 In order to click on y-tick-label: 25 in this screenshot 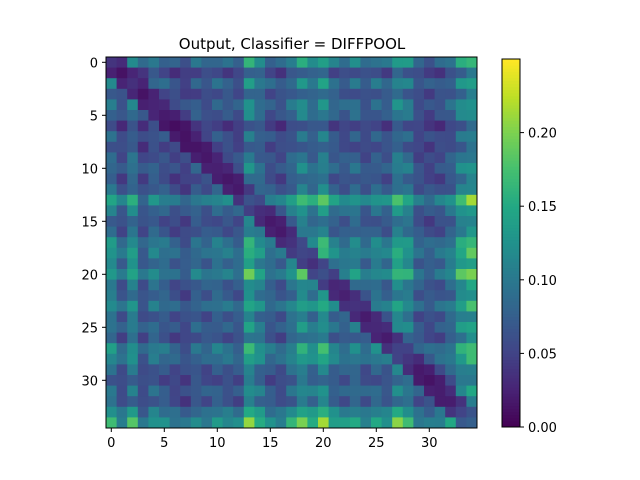, I will do `click(89, 328)`.